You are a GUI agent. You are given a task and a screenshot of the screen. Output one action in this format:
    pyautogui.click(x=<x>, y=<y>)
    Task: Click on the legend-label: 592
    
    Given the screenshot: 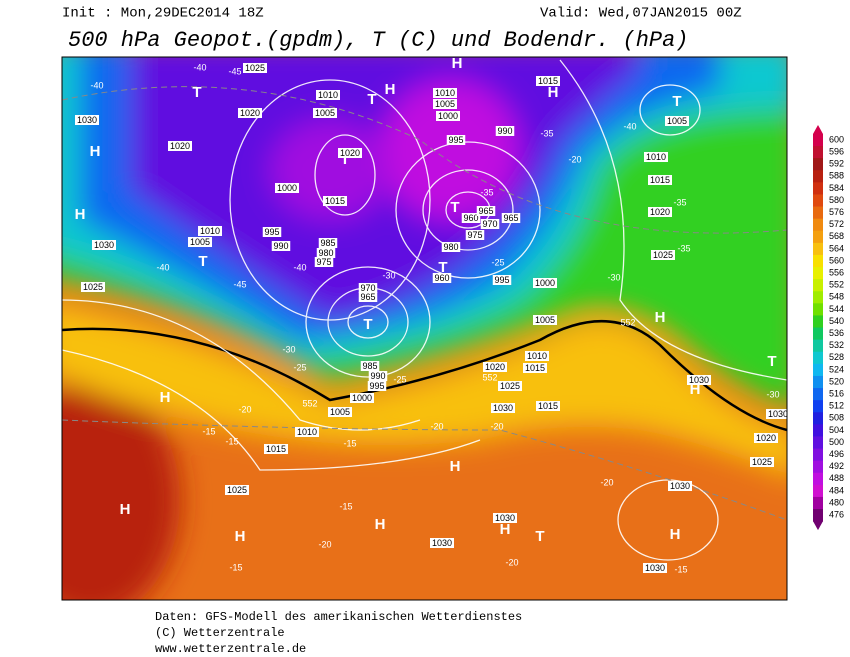 What is the action you would take?
    pyautogui.click(x=836, y=164)
    